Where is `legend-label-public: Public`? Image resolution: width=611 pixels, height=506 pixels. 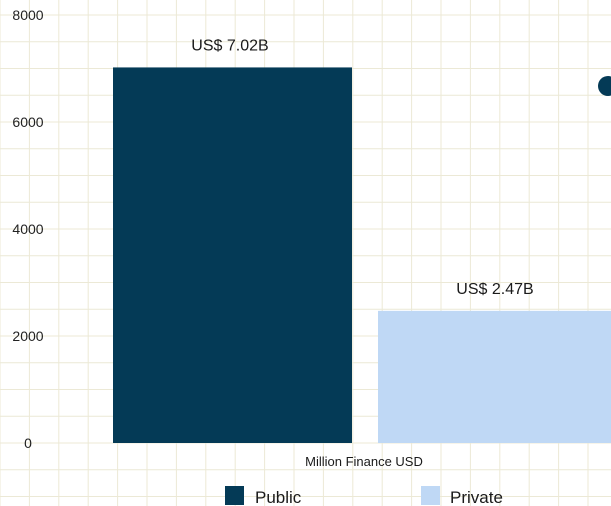 legend-label-public: Public is located at coordinates (278, 497).